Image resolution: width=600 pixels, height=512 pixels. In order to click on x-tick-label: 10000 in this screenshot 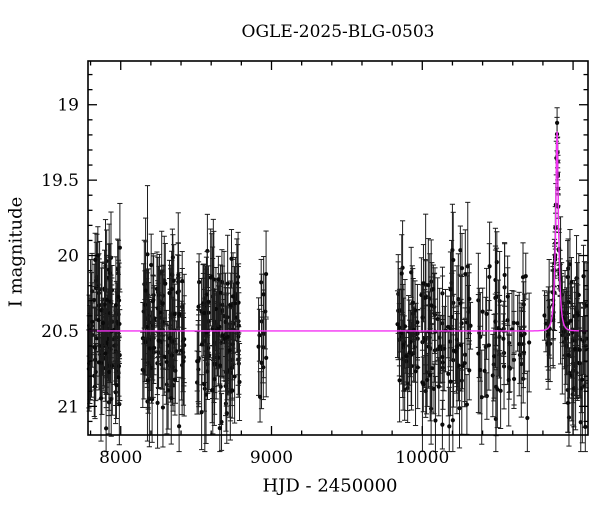, I will do `click(422, 458)`.